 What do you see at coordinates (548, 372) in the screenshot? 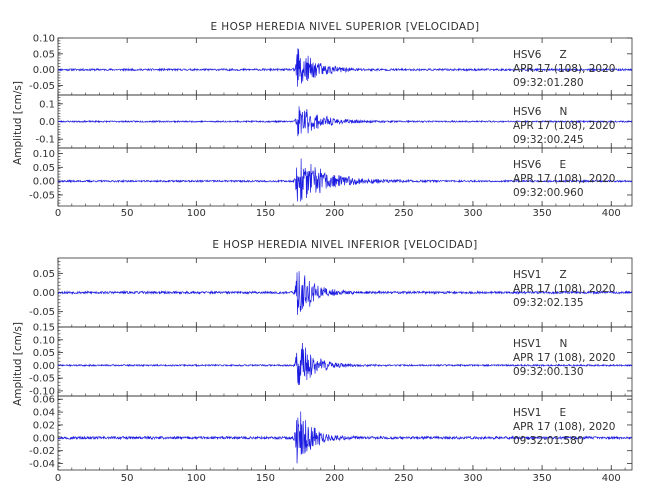
I see `time-label: 09:32:00.130` at bounding box center [548, 372].